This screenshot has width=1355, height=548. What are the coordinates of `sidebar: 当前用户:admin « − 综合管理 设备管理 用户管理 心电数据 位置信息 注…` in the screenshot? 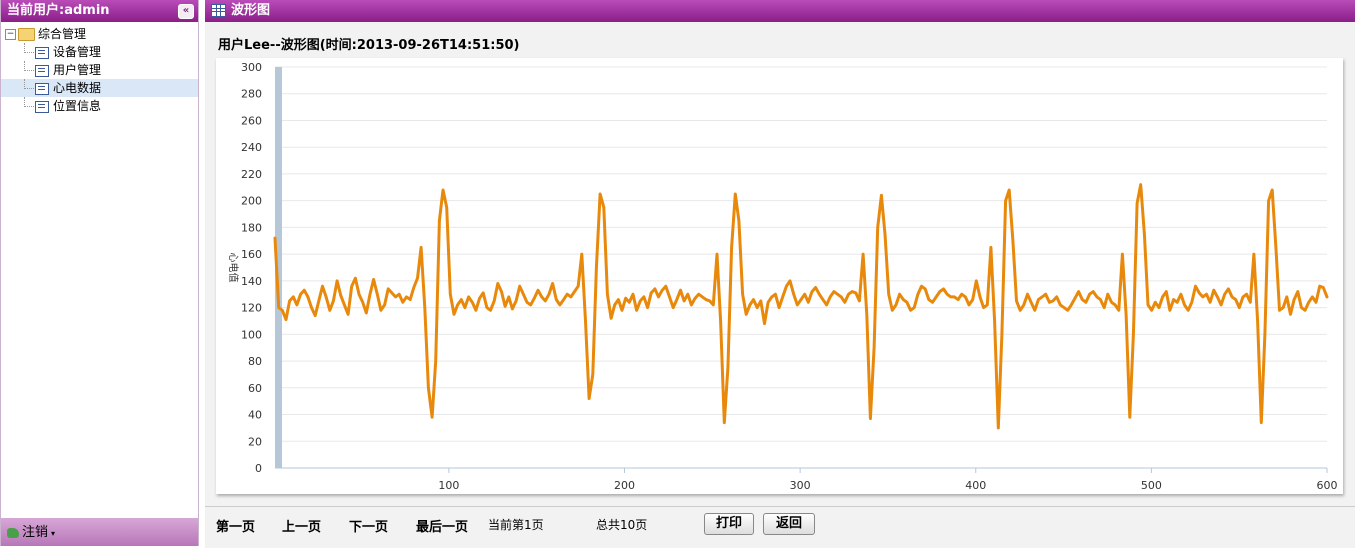 It's located at (99, 273).